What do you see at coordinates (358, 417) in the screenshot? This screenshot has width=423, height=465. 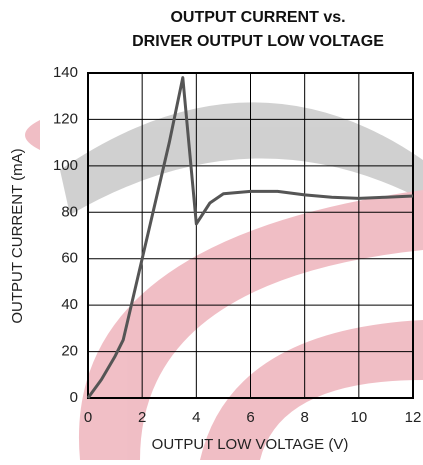 I see `x-tick-label: 10` at bounding box center [358, 417].